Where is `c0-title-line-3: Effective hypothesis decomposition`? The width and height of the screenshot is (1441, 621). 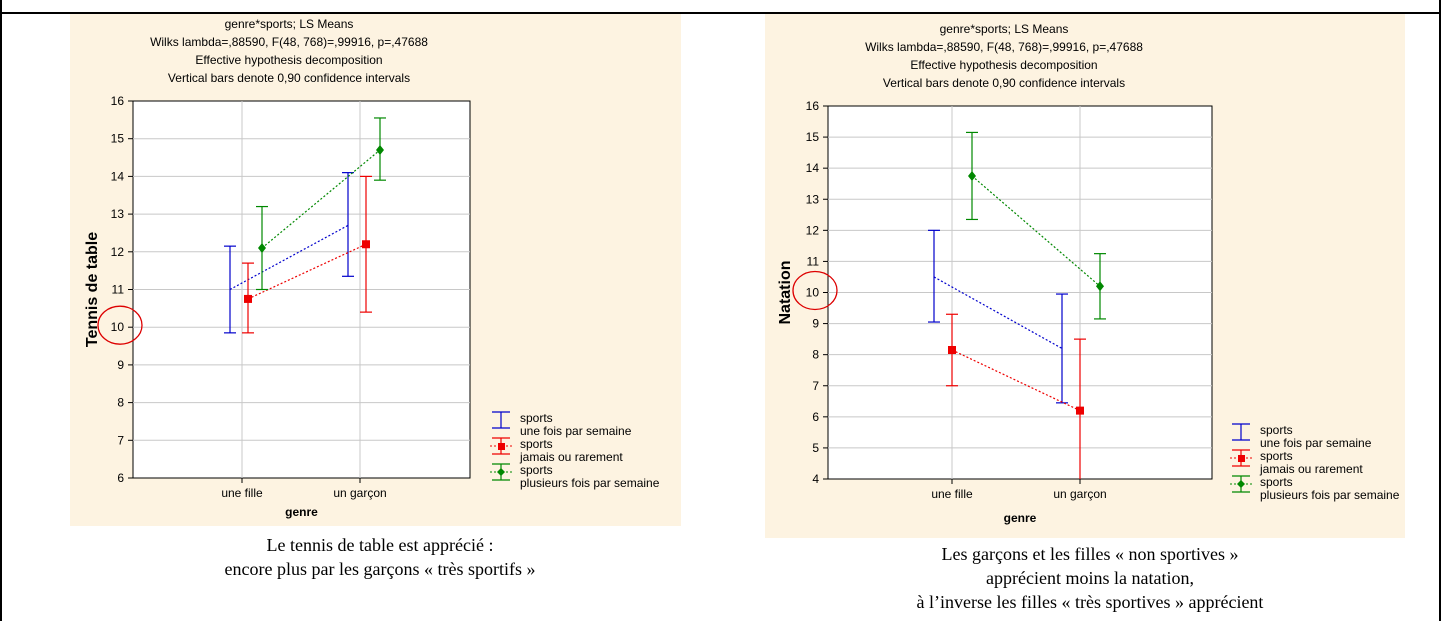 c0-title-line-3: Effective hypothesis decomposition is located at coordinates (288, 60).